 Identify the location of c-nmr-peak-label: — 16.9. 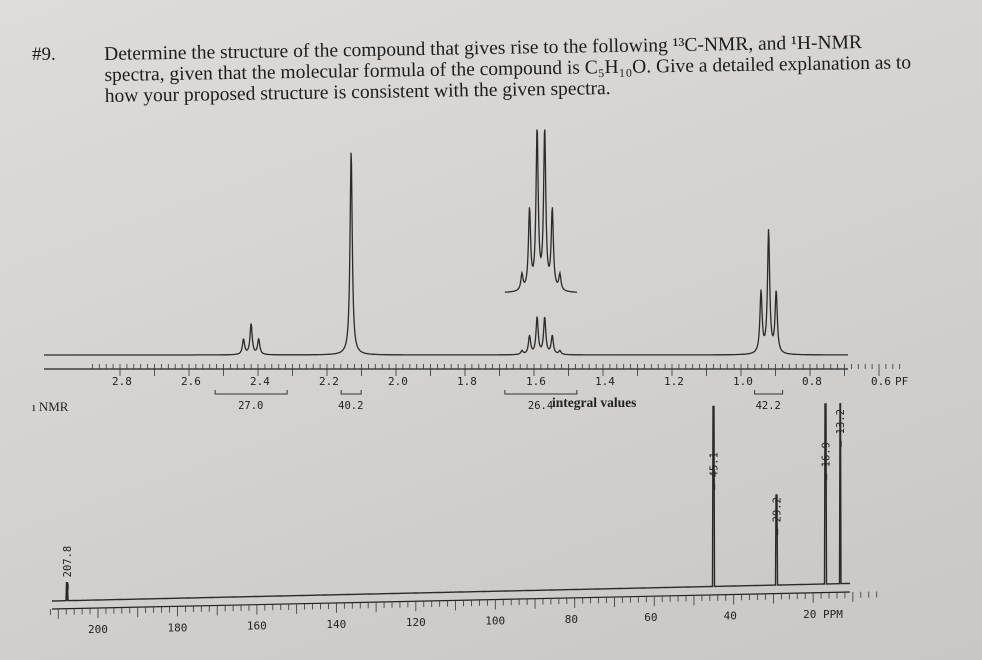
(826, 461).